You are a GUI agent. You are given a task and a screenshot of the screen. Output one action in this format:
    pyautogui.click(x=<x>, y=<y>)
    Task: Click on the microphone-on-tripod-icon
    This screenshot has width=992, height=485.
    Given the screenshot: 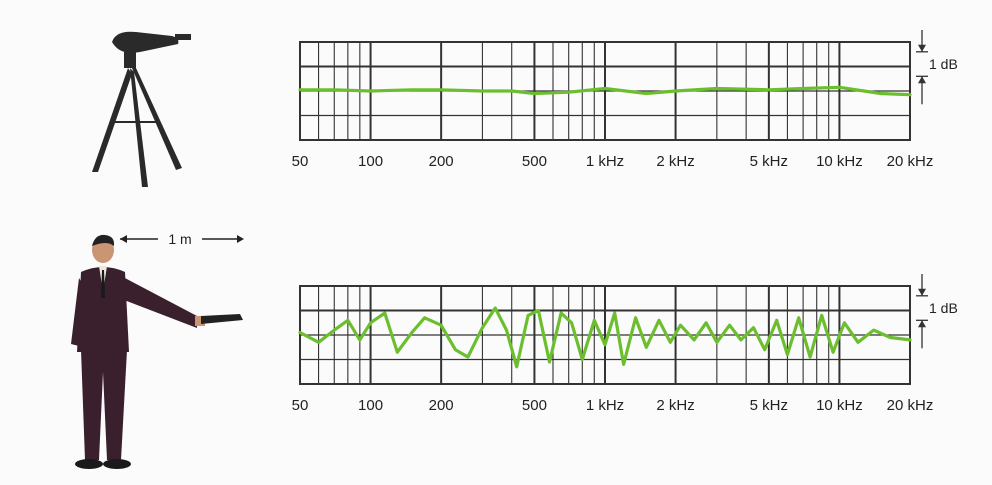 What is the action you would take?
    pyautogui.click(x=141, y=109)
    